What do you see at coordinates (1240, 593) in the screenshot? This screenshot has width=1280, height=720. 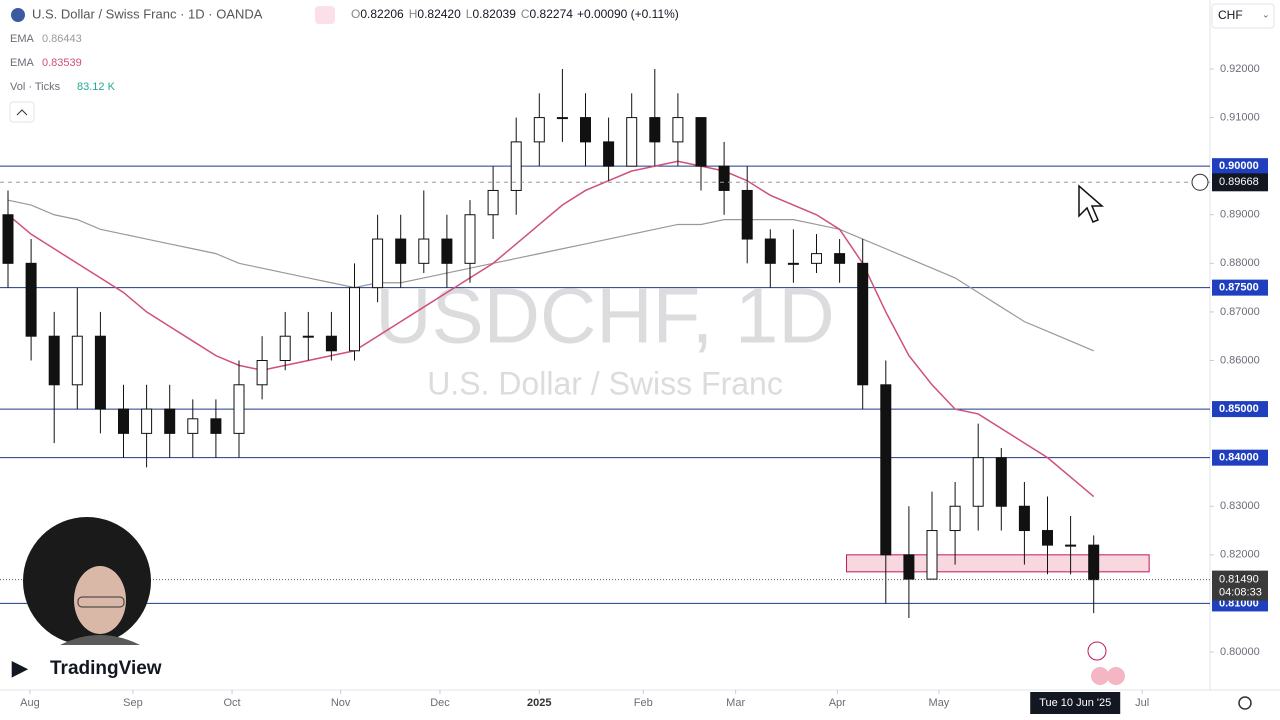 I see `countdown: 04:08:33` at bounding box center [1240, 593].